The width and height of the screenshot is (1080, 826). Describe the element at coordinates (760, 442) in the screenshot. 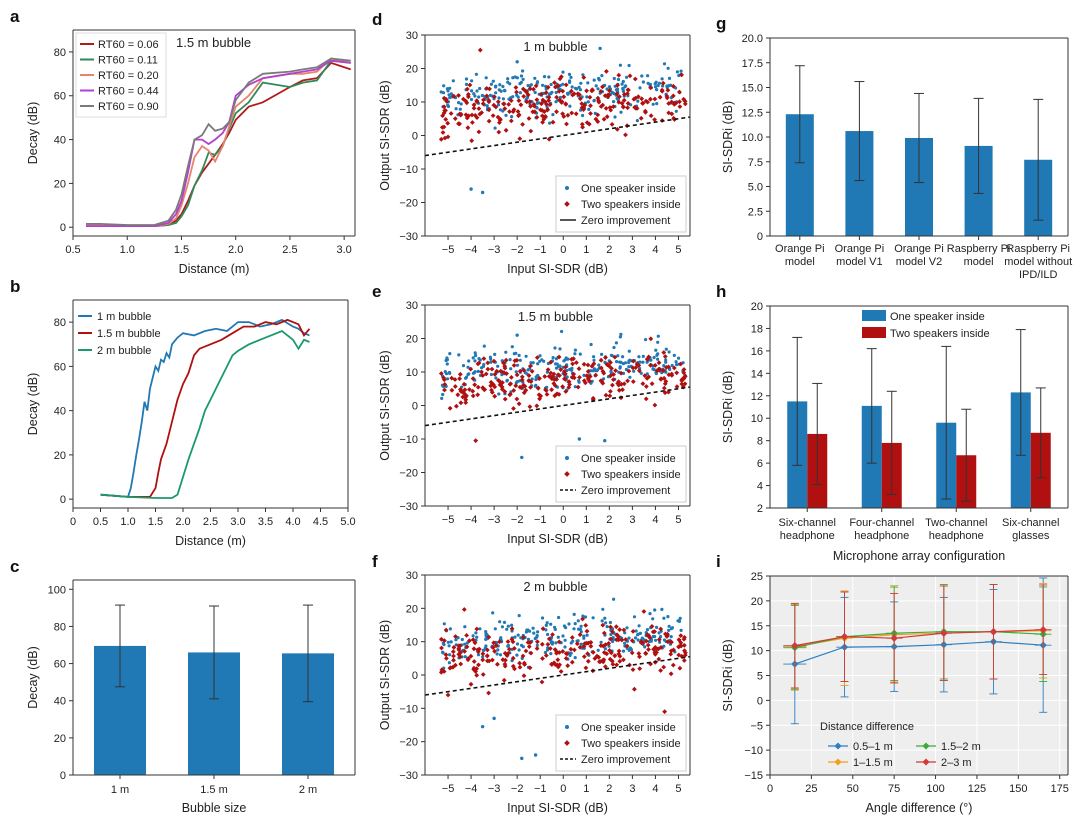

I see `y-tick-label: 8` at that location.